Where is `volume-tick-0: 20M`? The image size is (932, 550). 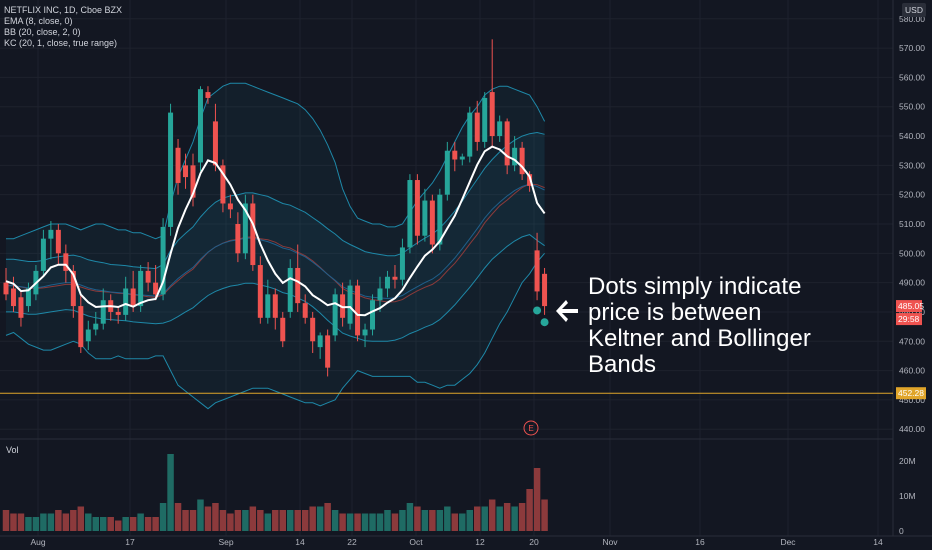 volume-tick-0: 20M is located at coordinates (907, 461).